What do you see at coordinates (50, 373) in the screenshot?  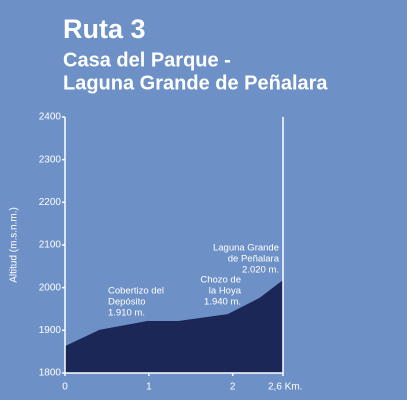 I see `y-tick-label: 1800` at bounding box center [50, 373].